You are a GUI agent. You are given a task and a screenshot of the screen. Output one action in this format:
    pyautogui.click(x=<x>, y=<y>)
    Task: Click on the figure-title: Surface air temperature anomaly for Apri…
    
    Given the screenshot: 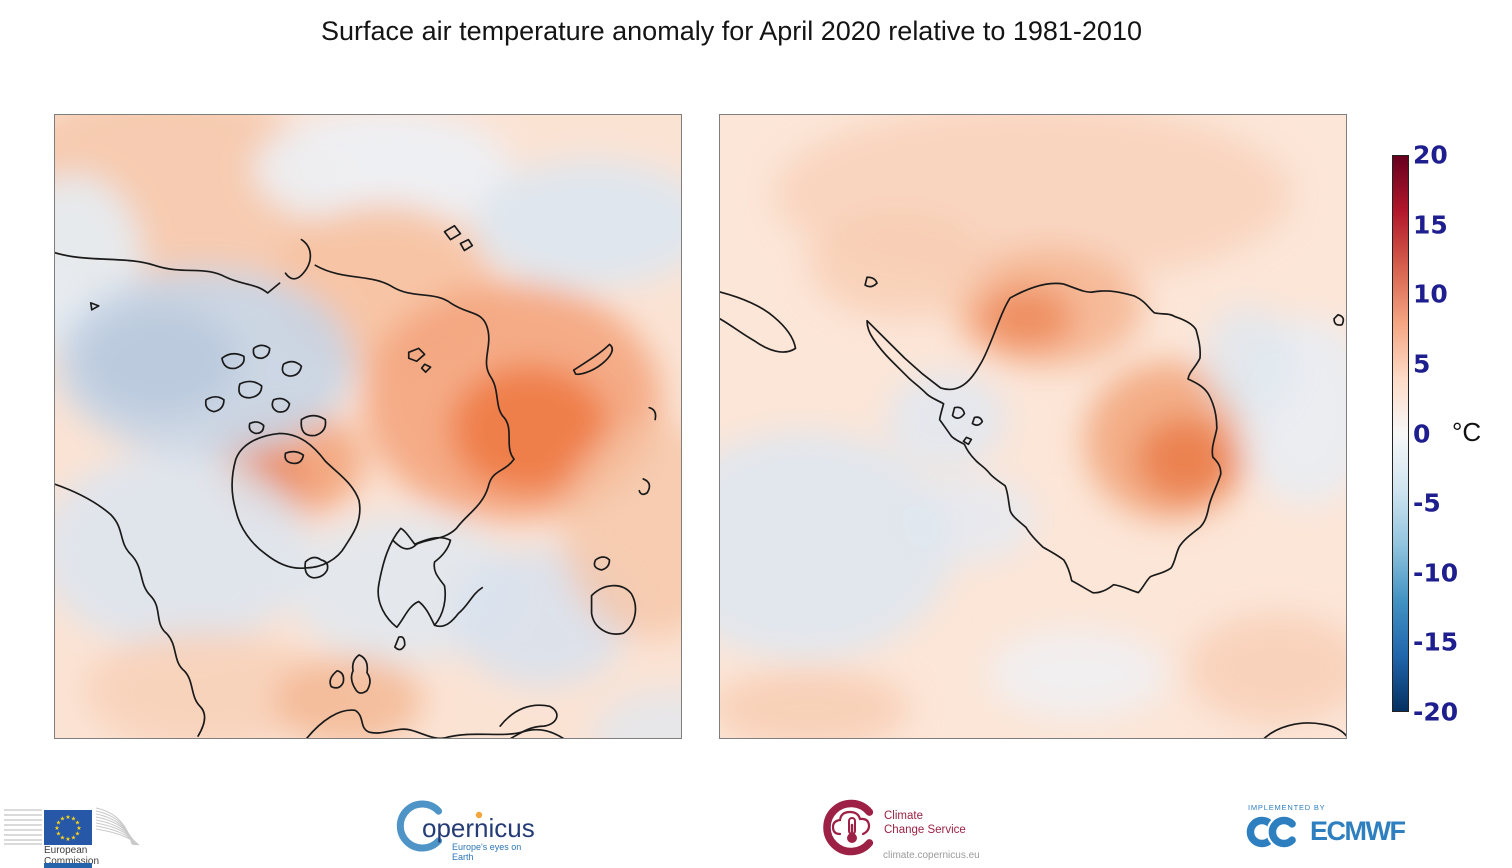 What is the action you would take?
    pyautogui.click(x=731, y=31)
    